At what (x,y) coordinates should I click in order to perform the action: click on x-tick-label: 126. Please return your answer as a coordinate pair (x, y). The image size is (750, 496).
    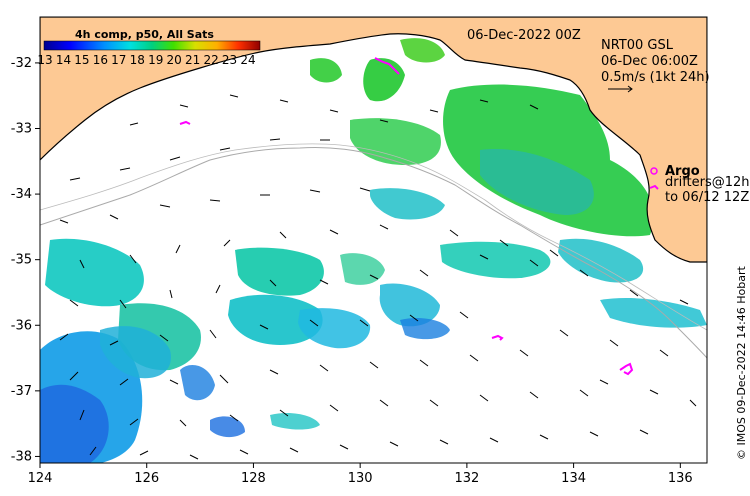
    Looking at the image, I should click on (146, 478).